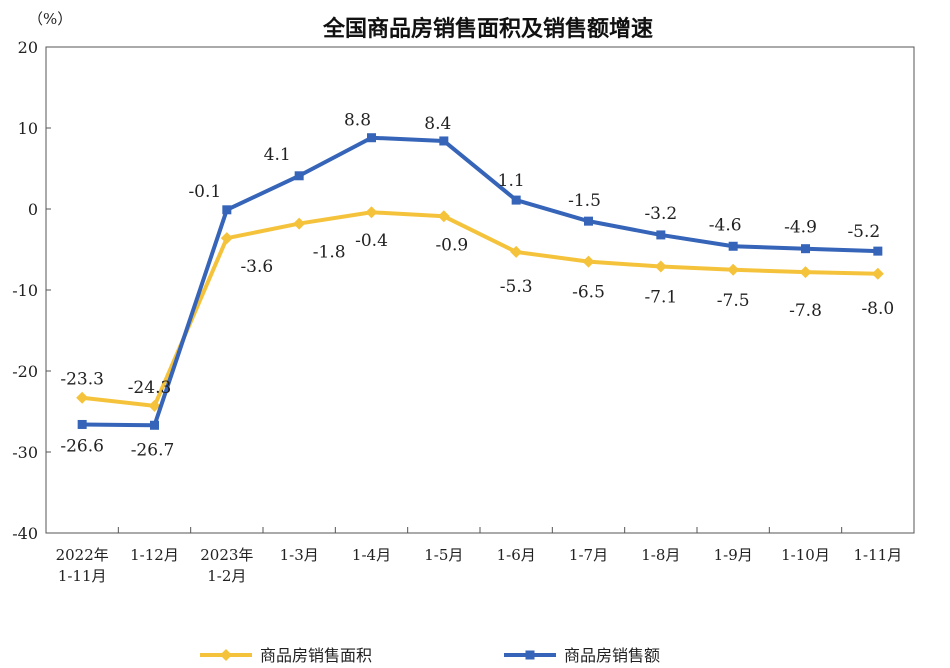  I want to click on data-label: -4.9, so click(800, 228).